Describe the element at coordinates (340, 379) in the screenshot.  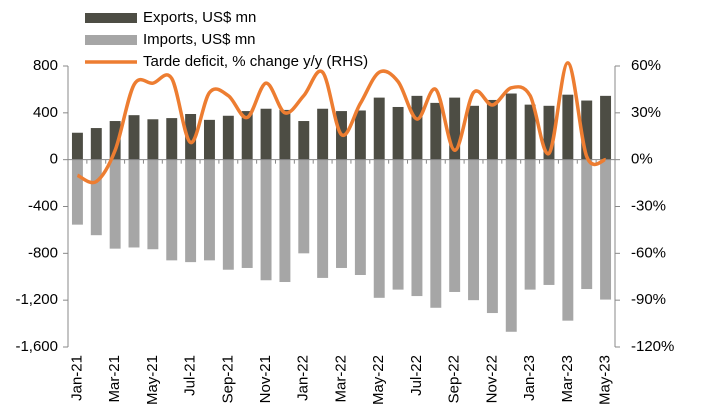
I see `x-tick-label: Mar-22` at that location.